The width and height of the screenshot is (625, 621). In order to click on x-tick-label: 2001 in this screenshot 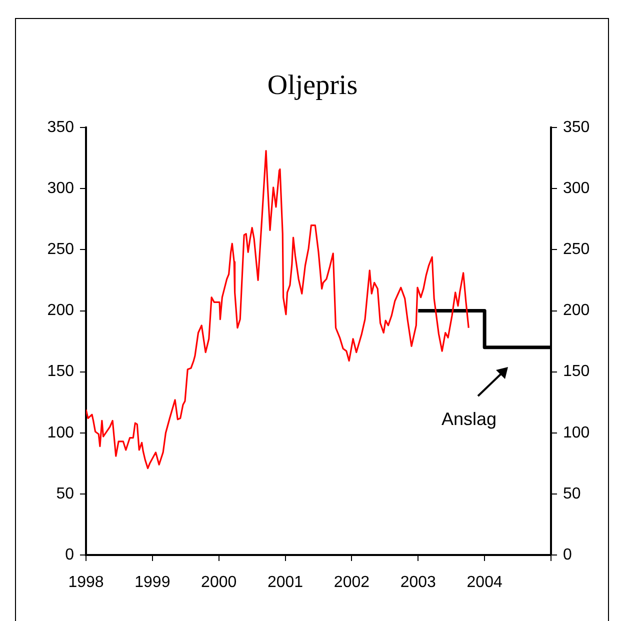, I will do `click(285, 583)`.